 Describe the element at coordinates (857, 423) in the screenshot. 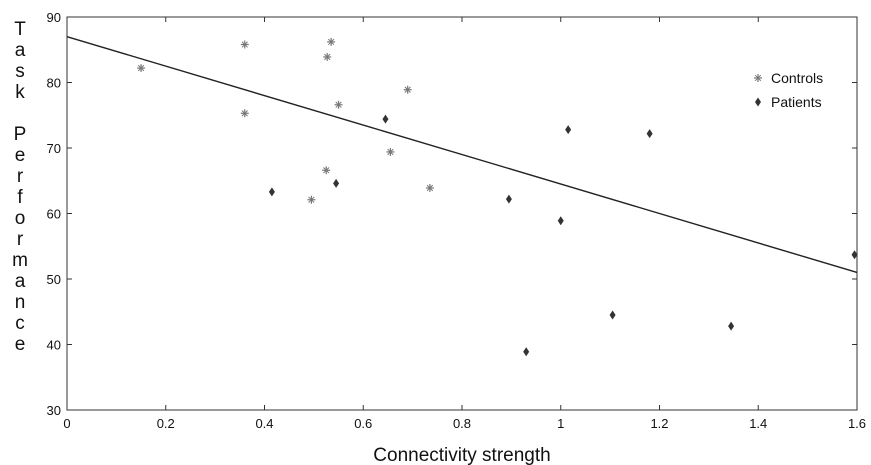

I see `x-tick-label: 1.6` at that location.